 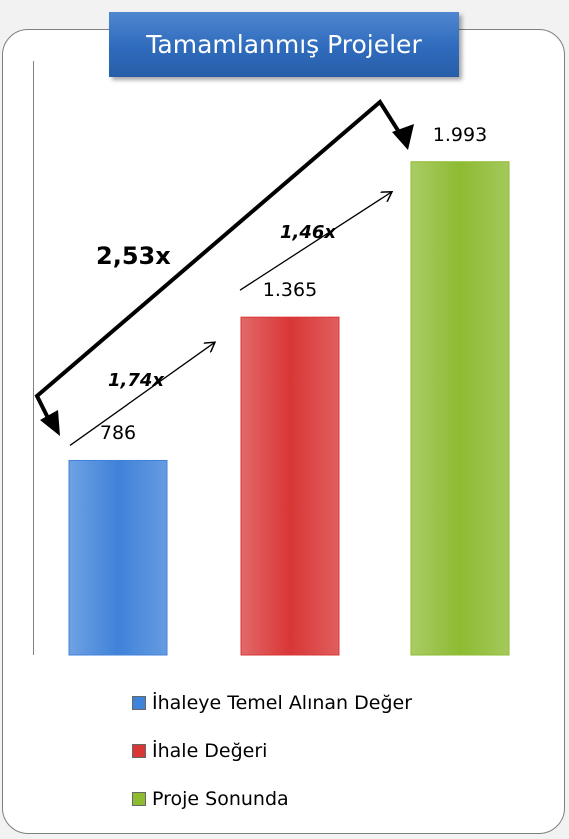 What do you see at coordinates (308, 232) in the screenshot?
I see `ratio-label: 1,46x` at bounding box center [308, 232].